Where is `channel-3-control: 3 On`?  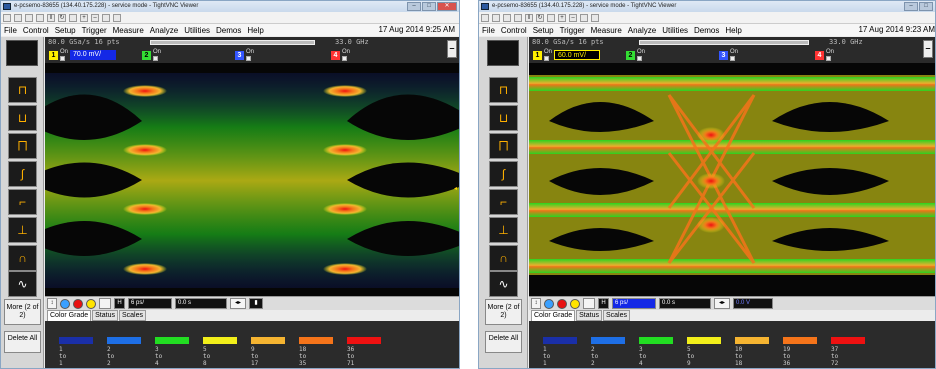 channel-3-control: 3 On is located at coordinates (244, 55).